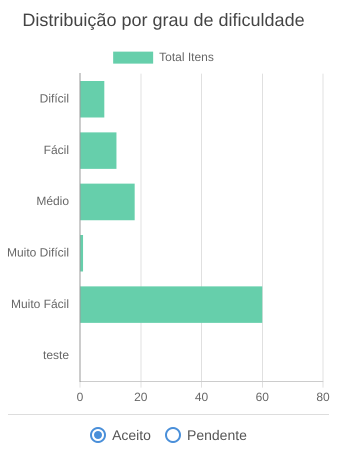 This screenshot has width=337, height=472. What do you see at coordinates (40, 303) in the screenshot?
I see `y-tick-label: Muito Fácil` at bounding box center [40, 303].